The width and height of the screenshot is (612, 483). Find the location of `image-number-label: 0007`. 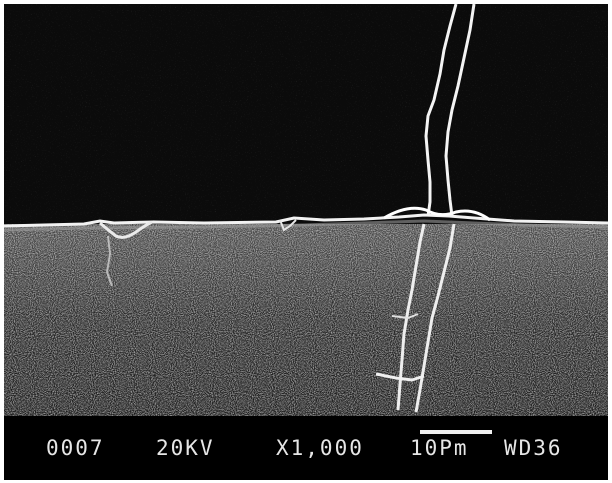

image-number-label: 0007 is located at coordinates (75, 448).